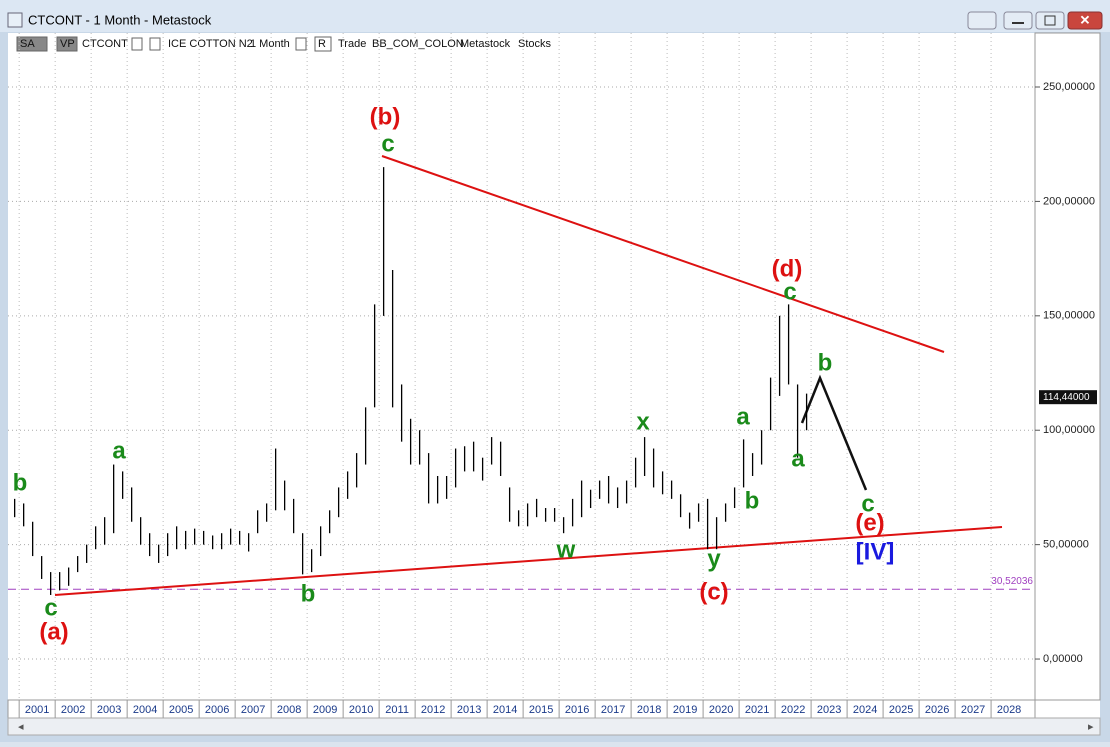 The height and width of the screenshot is (747, 1110). Describe the element at coordinates (15, 20) in the screenshot. I see `app-icon` at that location.